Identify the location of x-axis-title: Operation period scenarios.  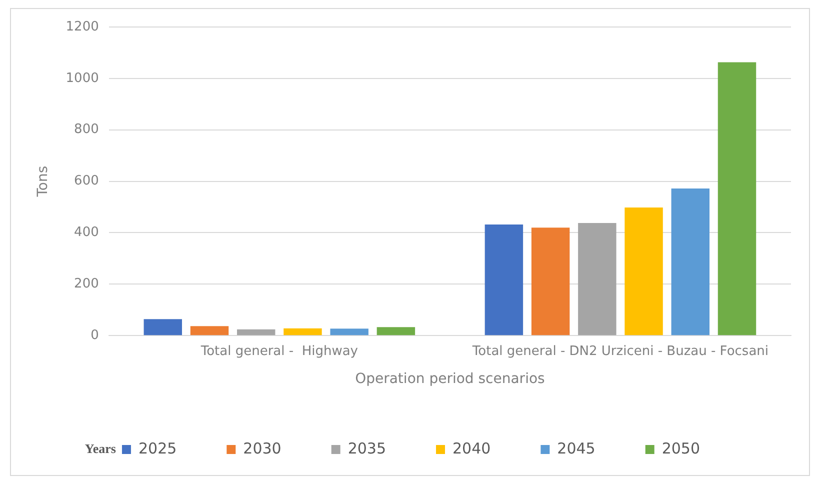
(450, 379).